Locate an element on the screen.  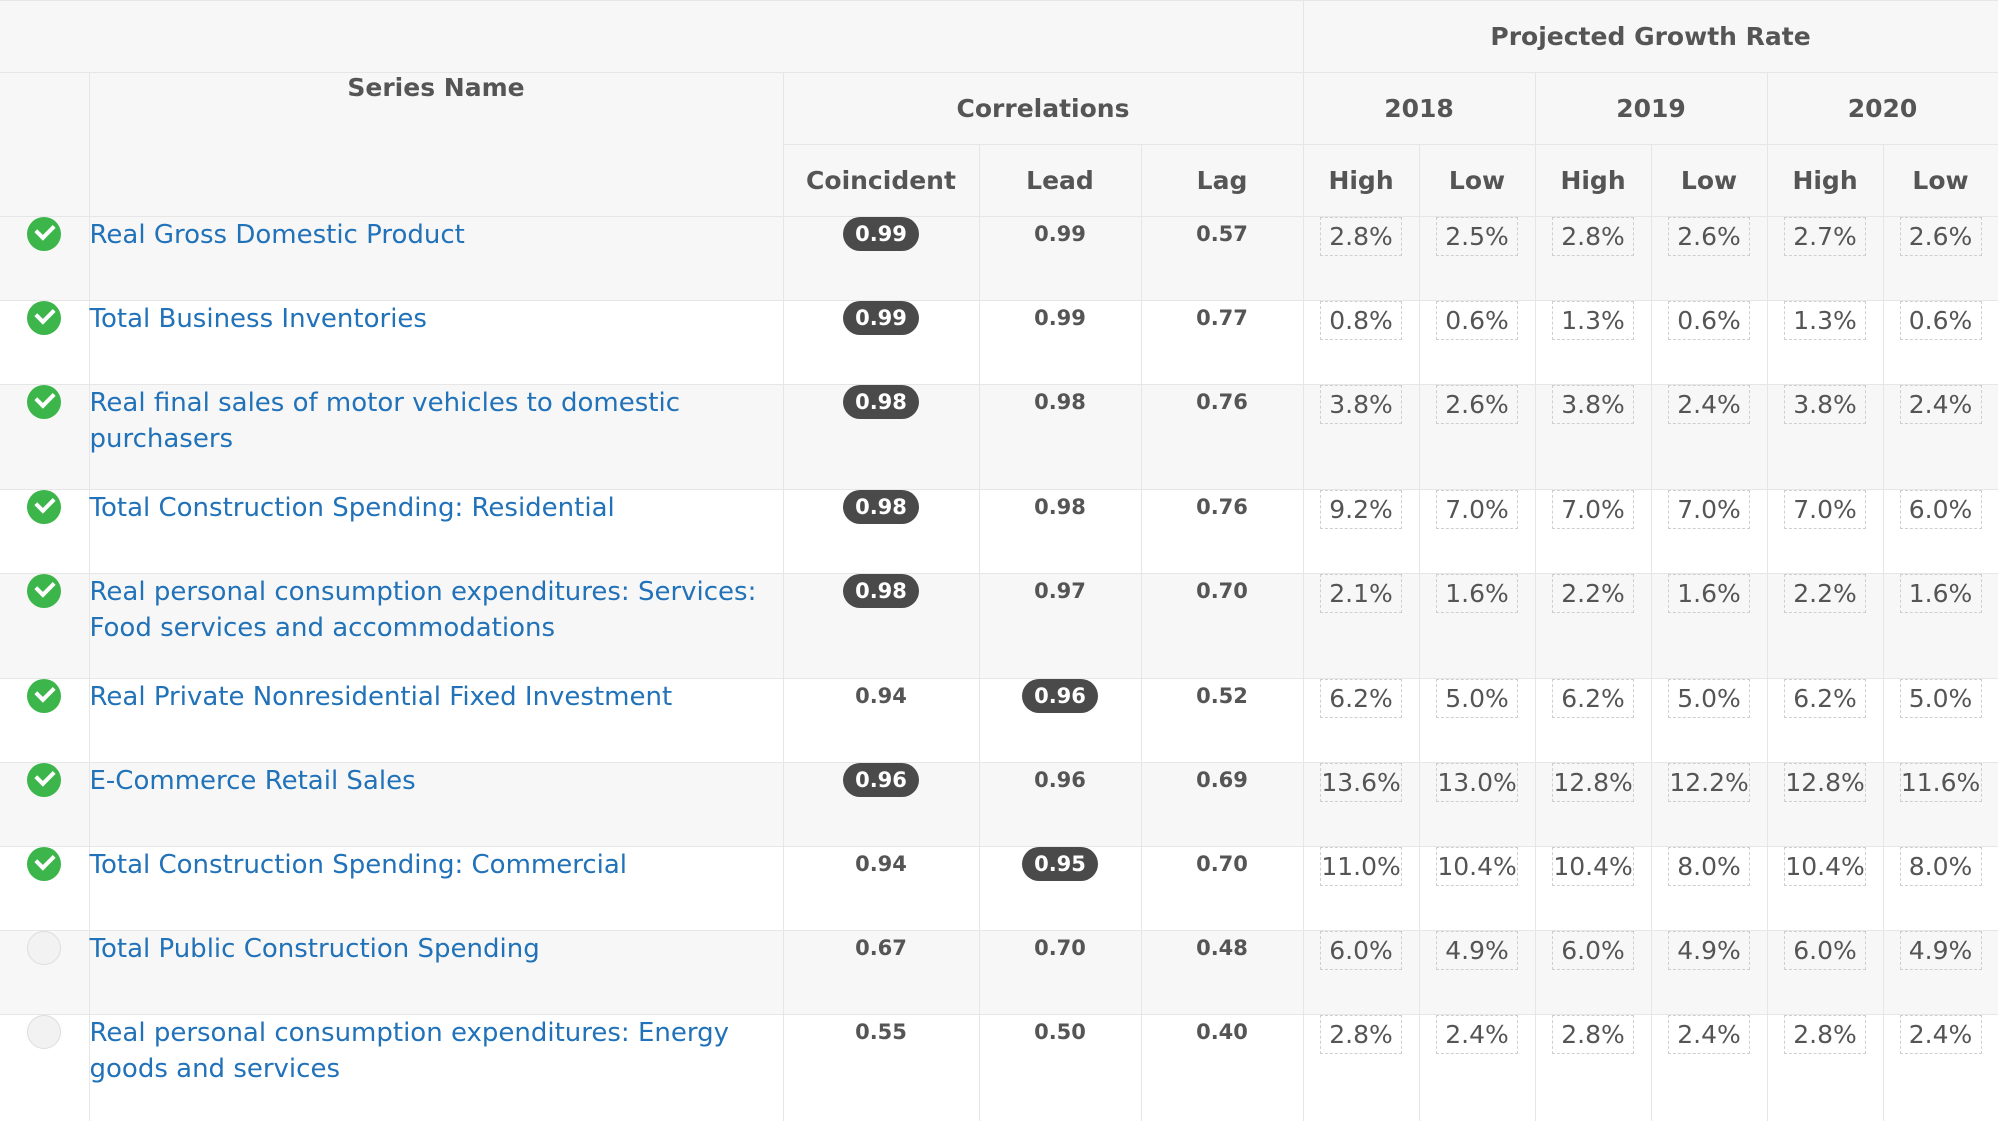
coincident-cell: 0.94 is located at coordinates (881, 888).